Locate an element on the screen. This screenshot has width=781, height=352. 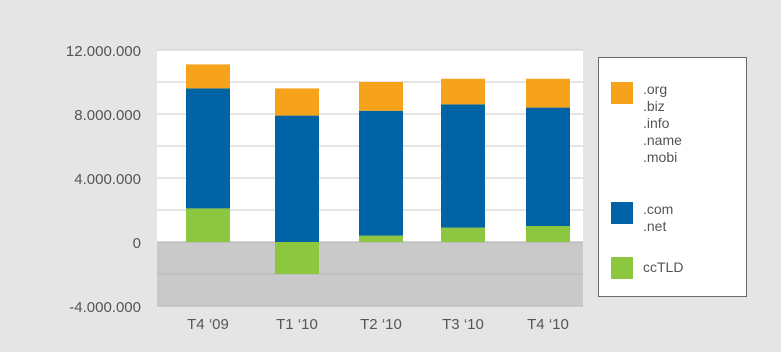
legend-label-biz: .biz is located at coordinates (654, 106).